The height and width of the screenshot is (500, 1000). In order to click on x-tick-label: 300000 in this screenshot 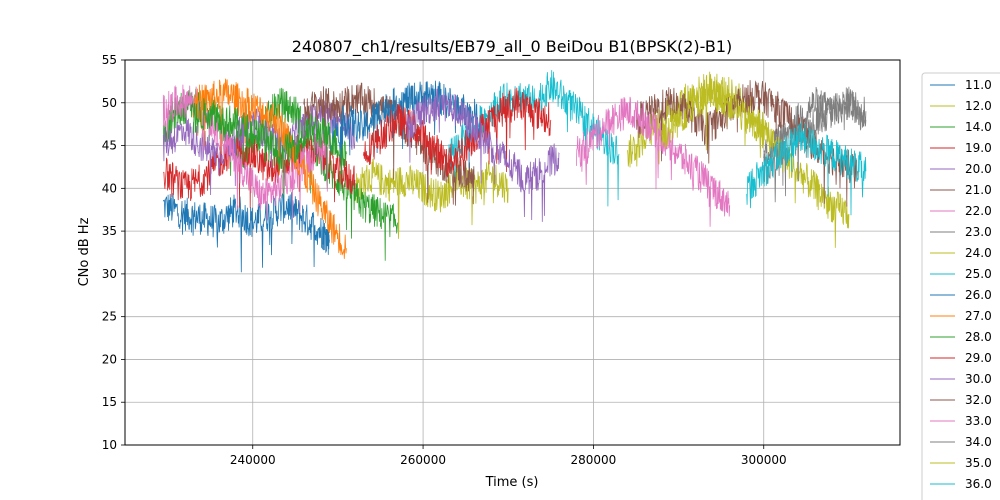, I will do `click(764, 460)`.